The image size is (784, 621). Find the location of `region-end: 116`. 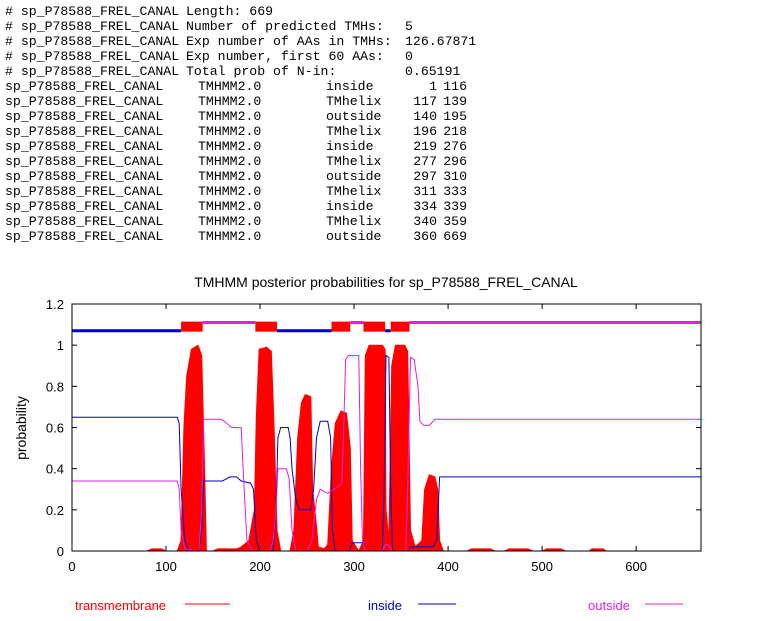

region-end: 116 is located at coordinates (455, 86).